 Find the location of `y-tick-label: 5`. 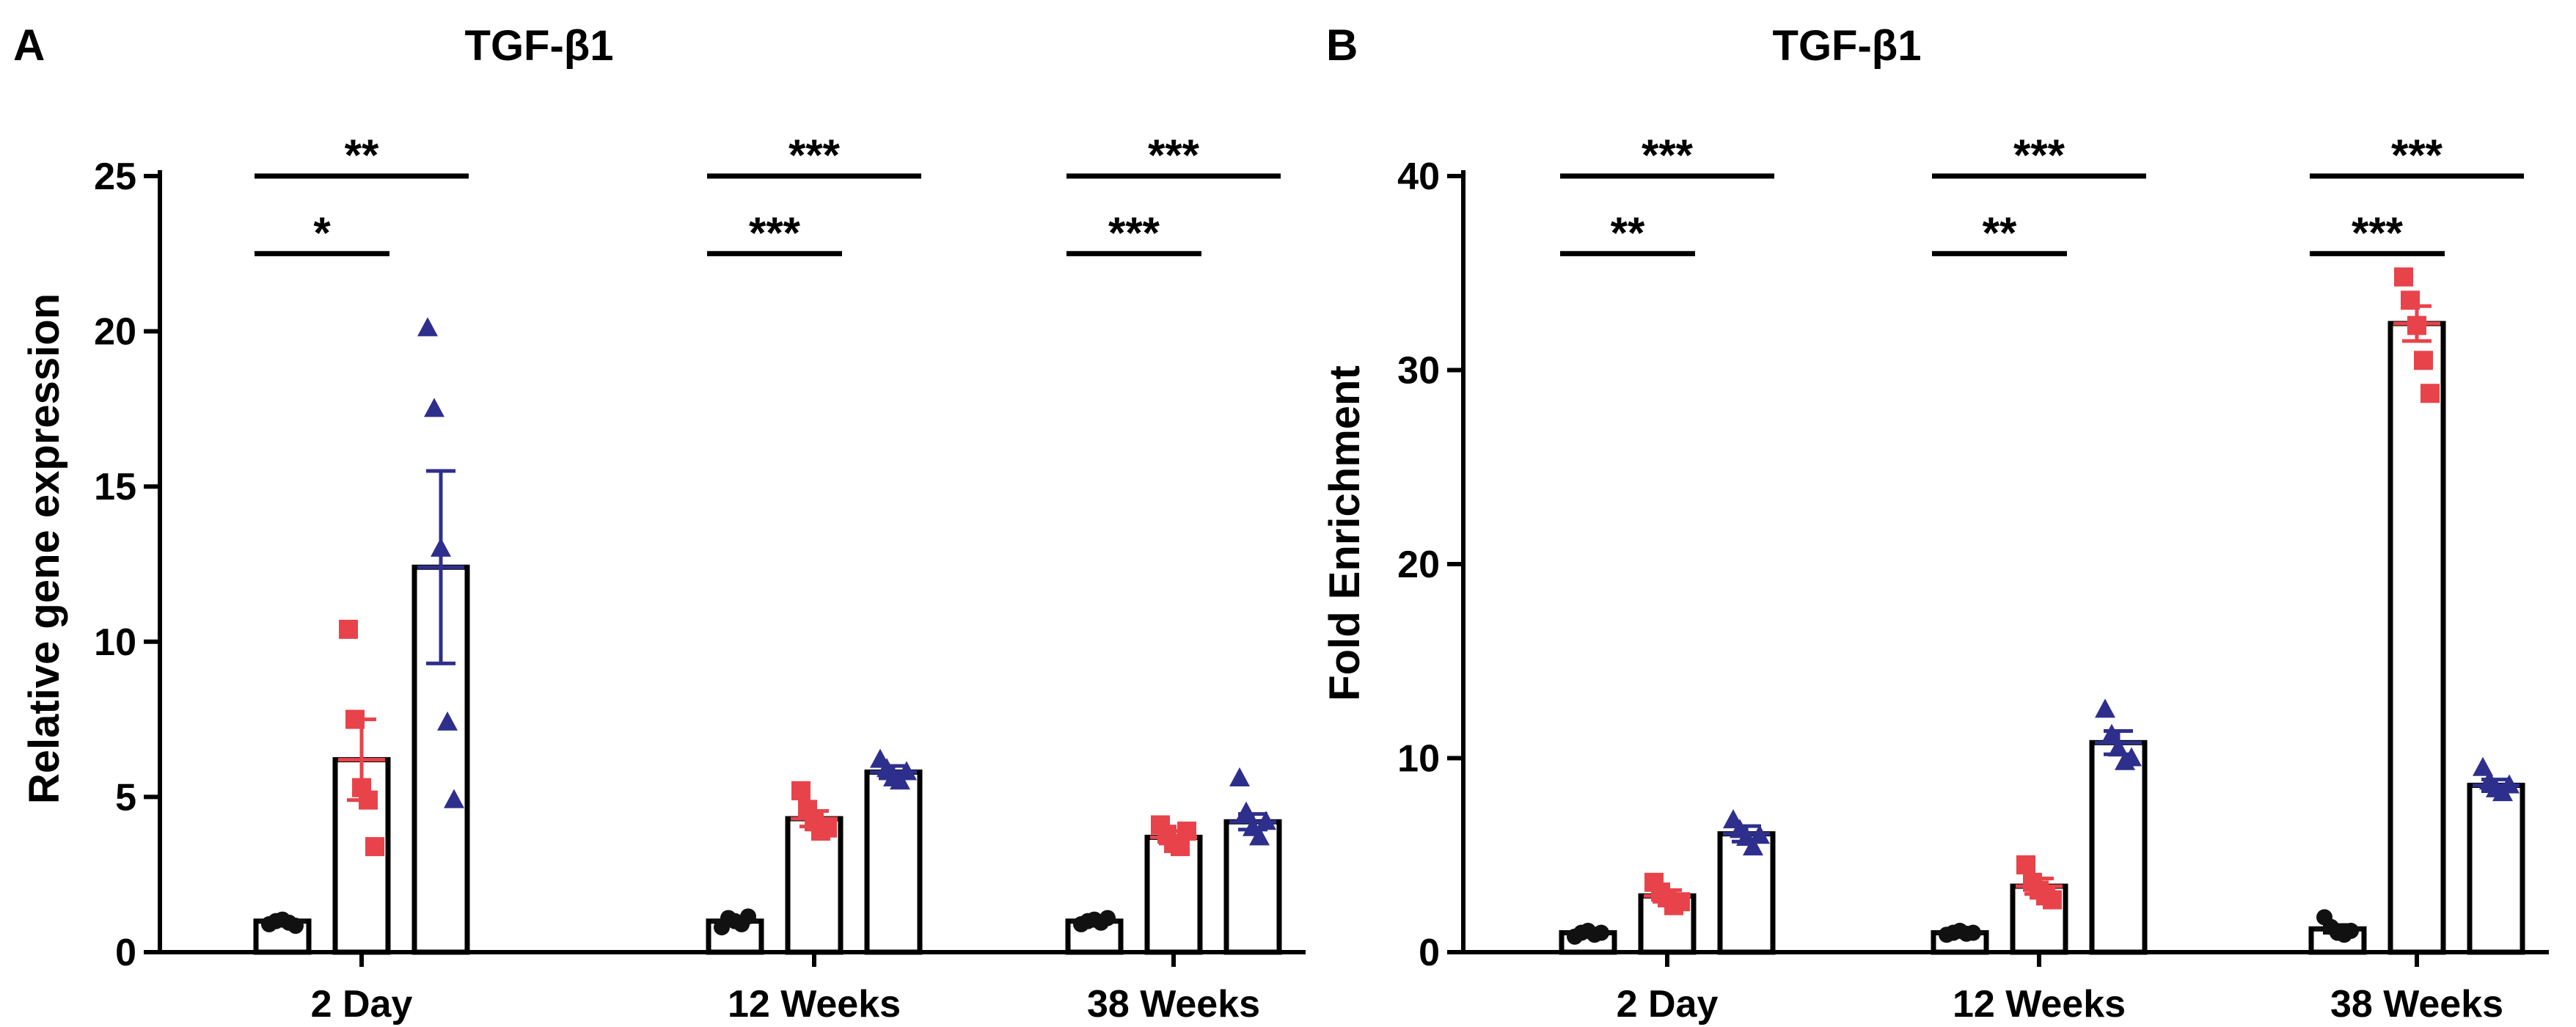

y-tick-label: 5 is located at coordinates (125, 797).